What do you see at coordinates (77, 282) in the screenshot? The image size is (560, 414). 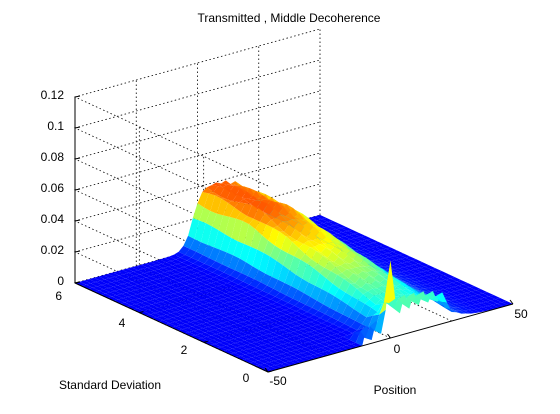 I see `y-tick-mark` at bounding box center [77, 282].